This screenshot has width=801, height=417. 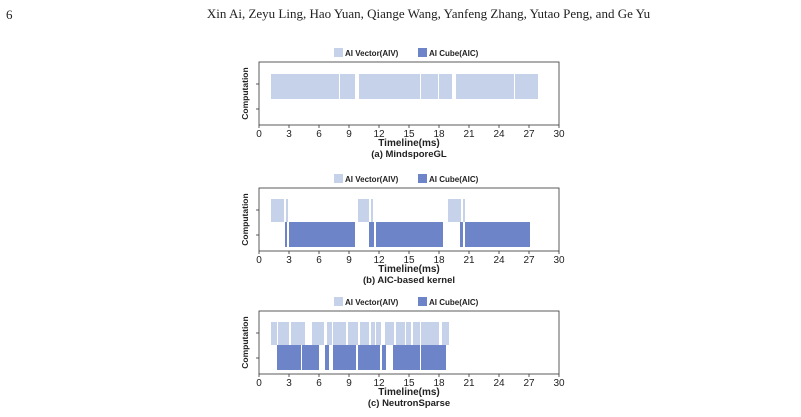 I want to click on page-number: 6, so click(x=9, y=14).